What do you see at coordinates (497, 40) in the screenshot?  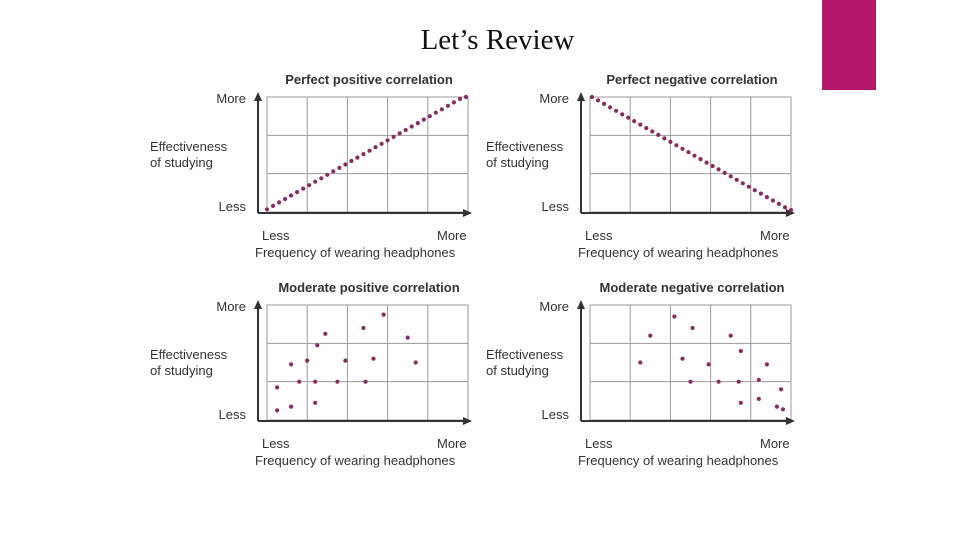 I see `slide-title: Let’s Review` at bounding box center [497, 40].